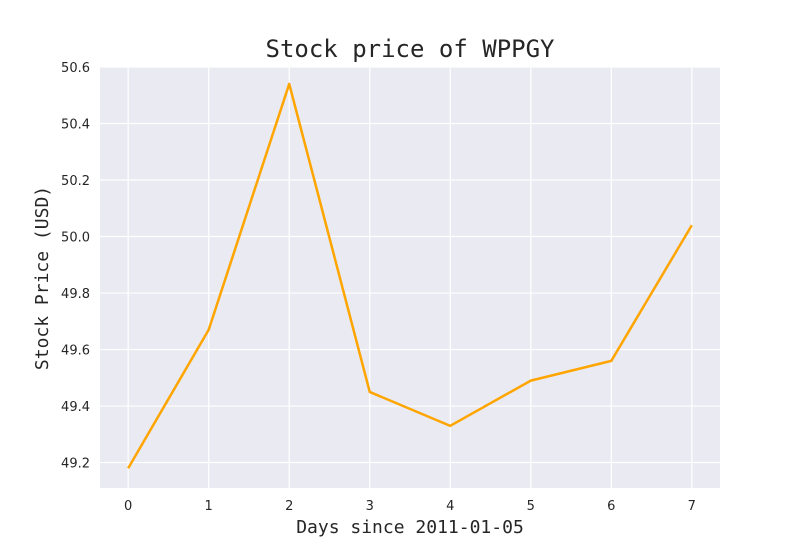  Describe the element at coordinates (692, 506) in the screenshot. I see `x-tick-label: 7` at that location.